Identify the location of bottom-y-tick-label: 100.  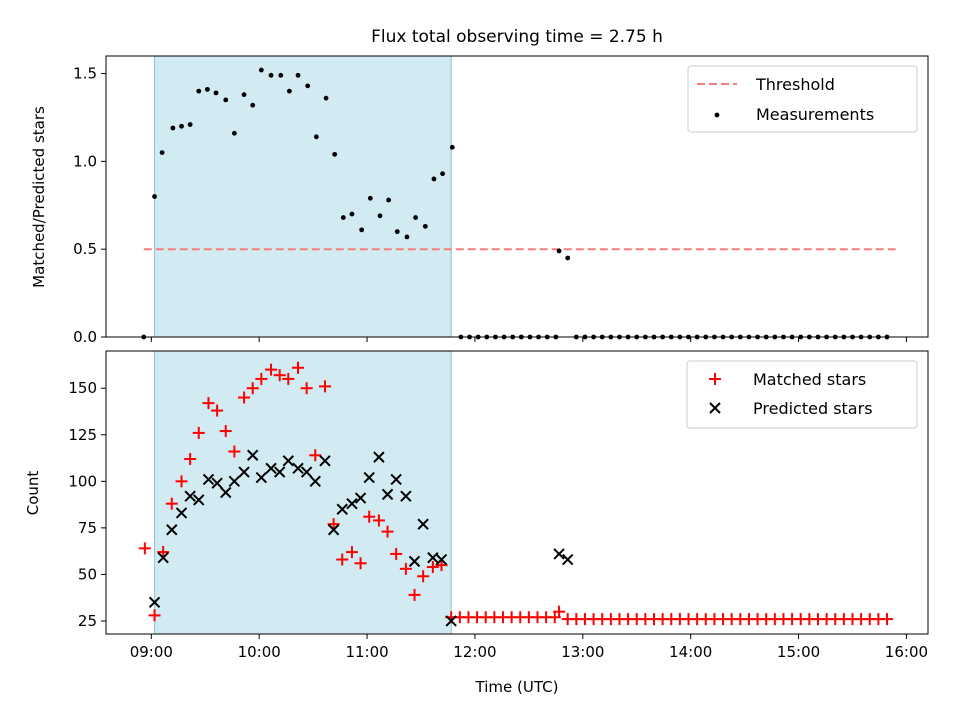
(82, 481).